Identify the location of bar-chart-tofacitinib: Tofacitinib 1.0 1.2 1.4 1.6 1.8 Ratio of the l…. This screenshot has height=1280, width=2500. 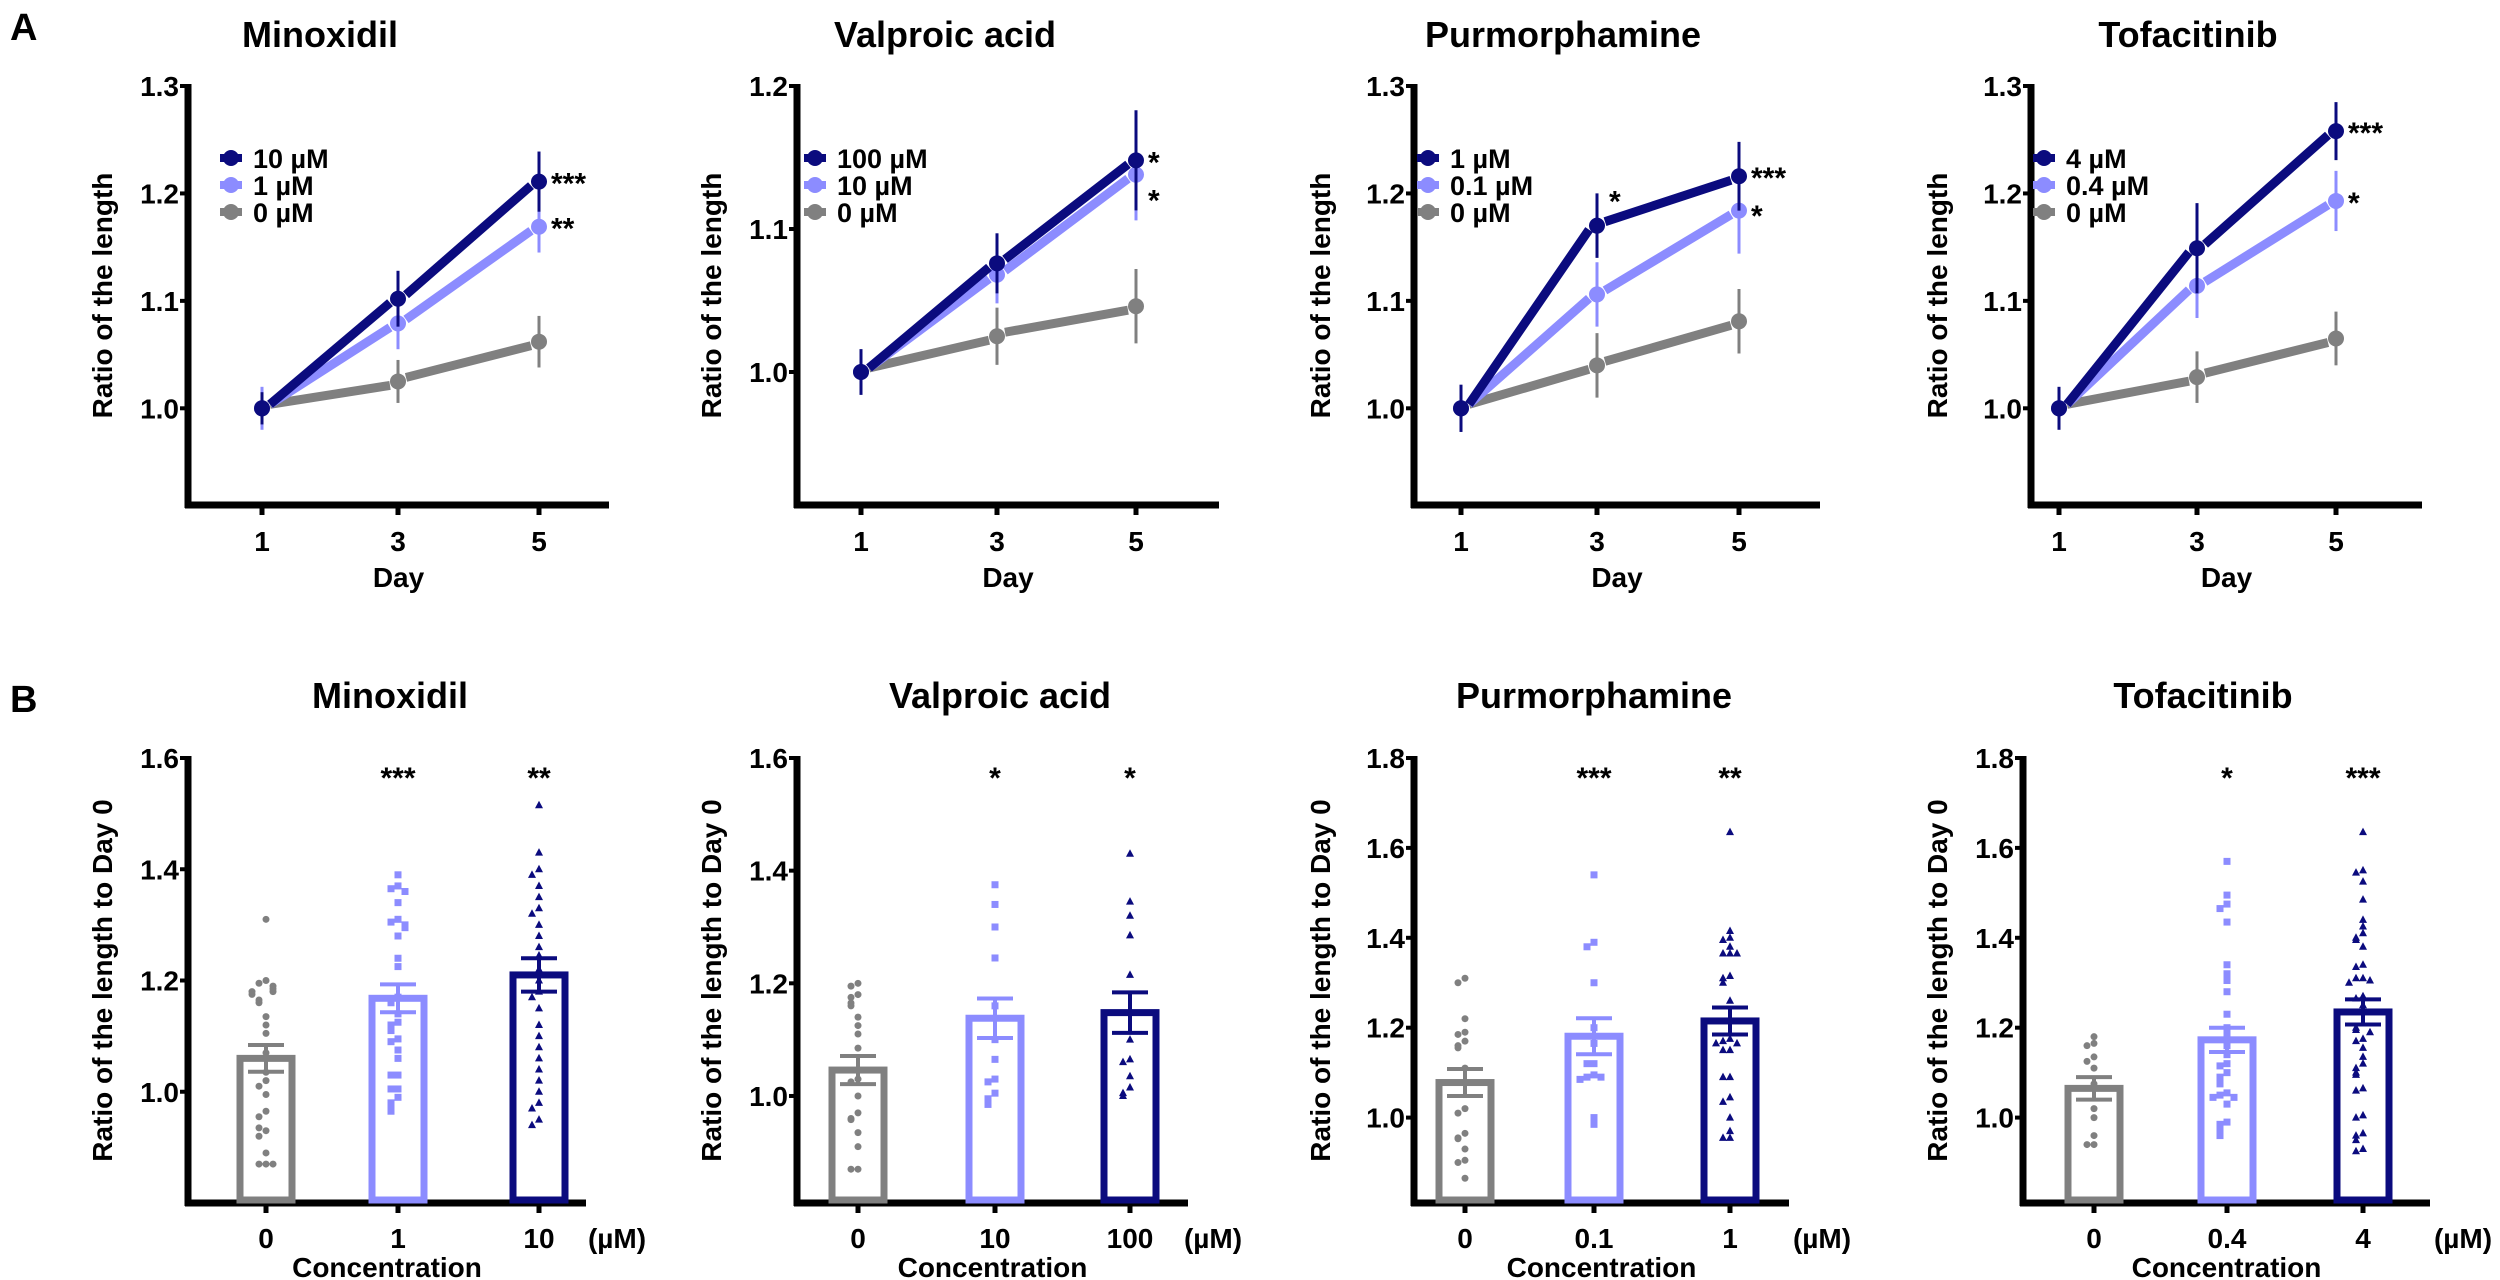
(2207, 977).